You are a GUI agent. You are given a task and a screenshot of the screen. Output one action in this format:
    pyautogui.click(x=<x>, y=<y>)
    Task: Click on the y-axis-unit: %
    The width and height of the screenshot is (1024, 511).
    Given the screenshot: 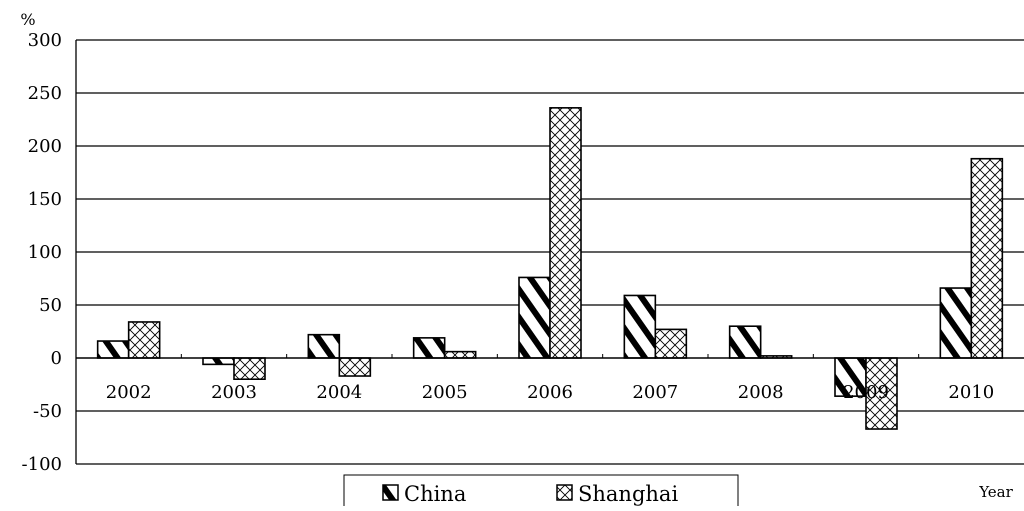 What is the action you would take?
    pyautogui.click(x=27, y=19)
    